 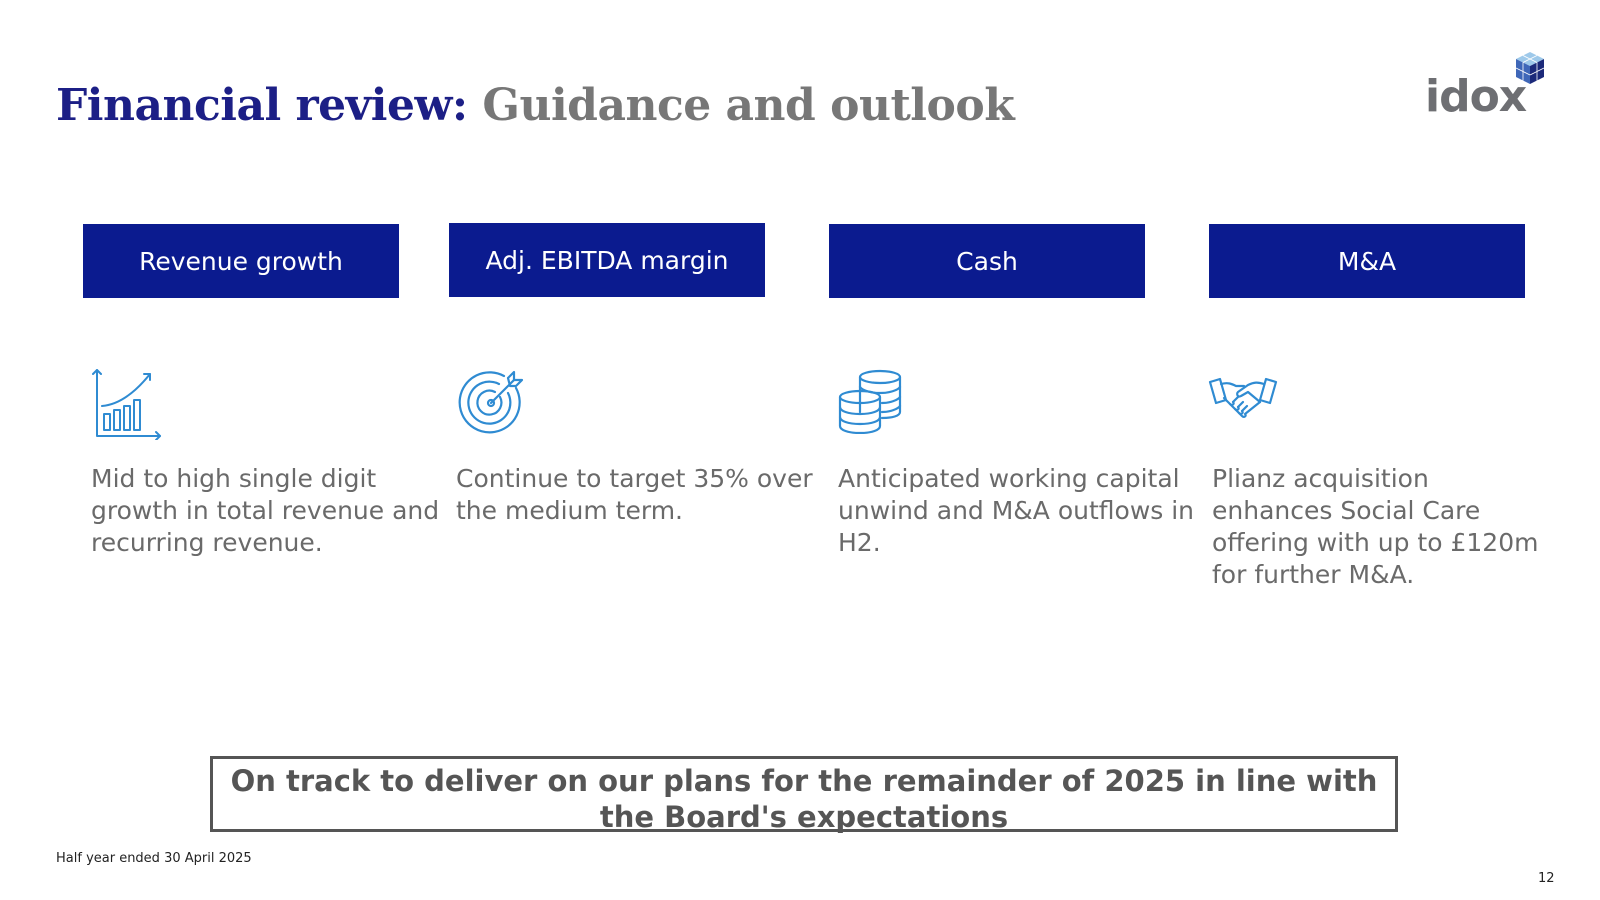 What do you see at coordinates (262, 105) in the screenshot?
I see `title-prefix: Financial review:` at bounding box center [262, 105].